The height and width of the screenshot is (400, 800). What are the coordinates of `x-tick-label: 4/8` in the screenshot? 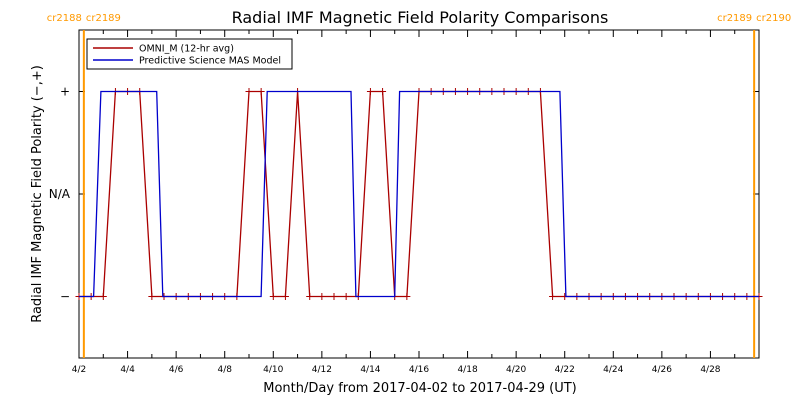 It's located at (224, 370).